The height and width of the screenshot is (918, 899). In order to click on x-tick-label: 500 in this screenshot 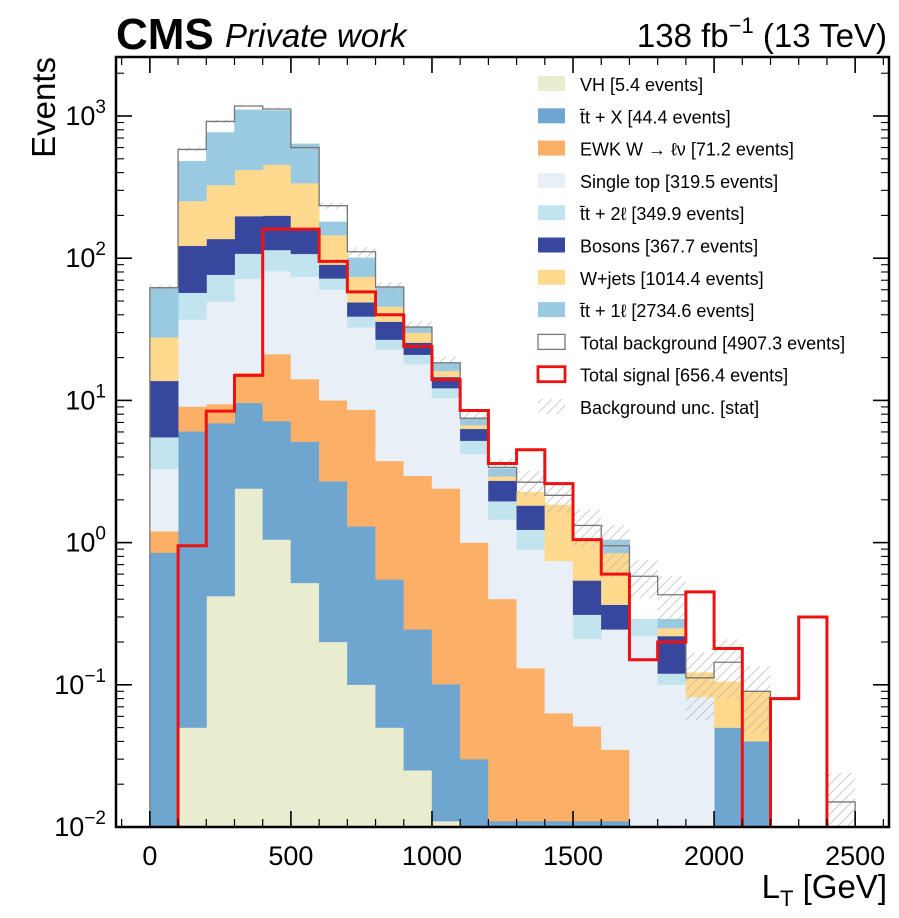, I will do `click(290, 856)`.